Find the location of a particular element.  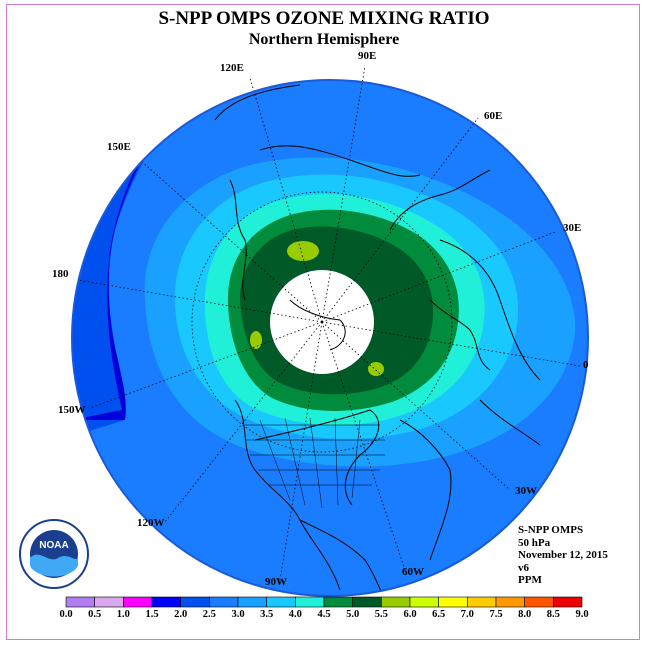

contour-5.5-b is located at coordinates (256, 340).